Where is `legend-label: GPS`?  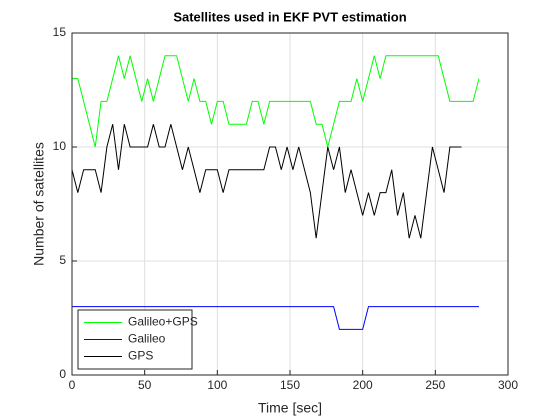 legend-label: GPS is located at coordinates (140, 356).